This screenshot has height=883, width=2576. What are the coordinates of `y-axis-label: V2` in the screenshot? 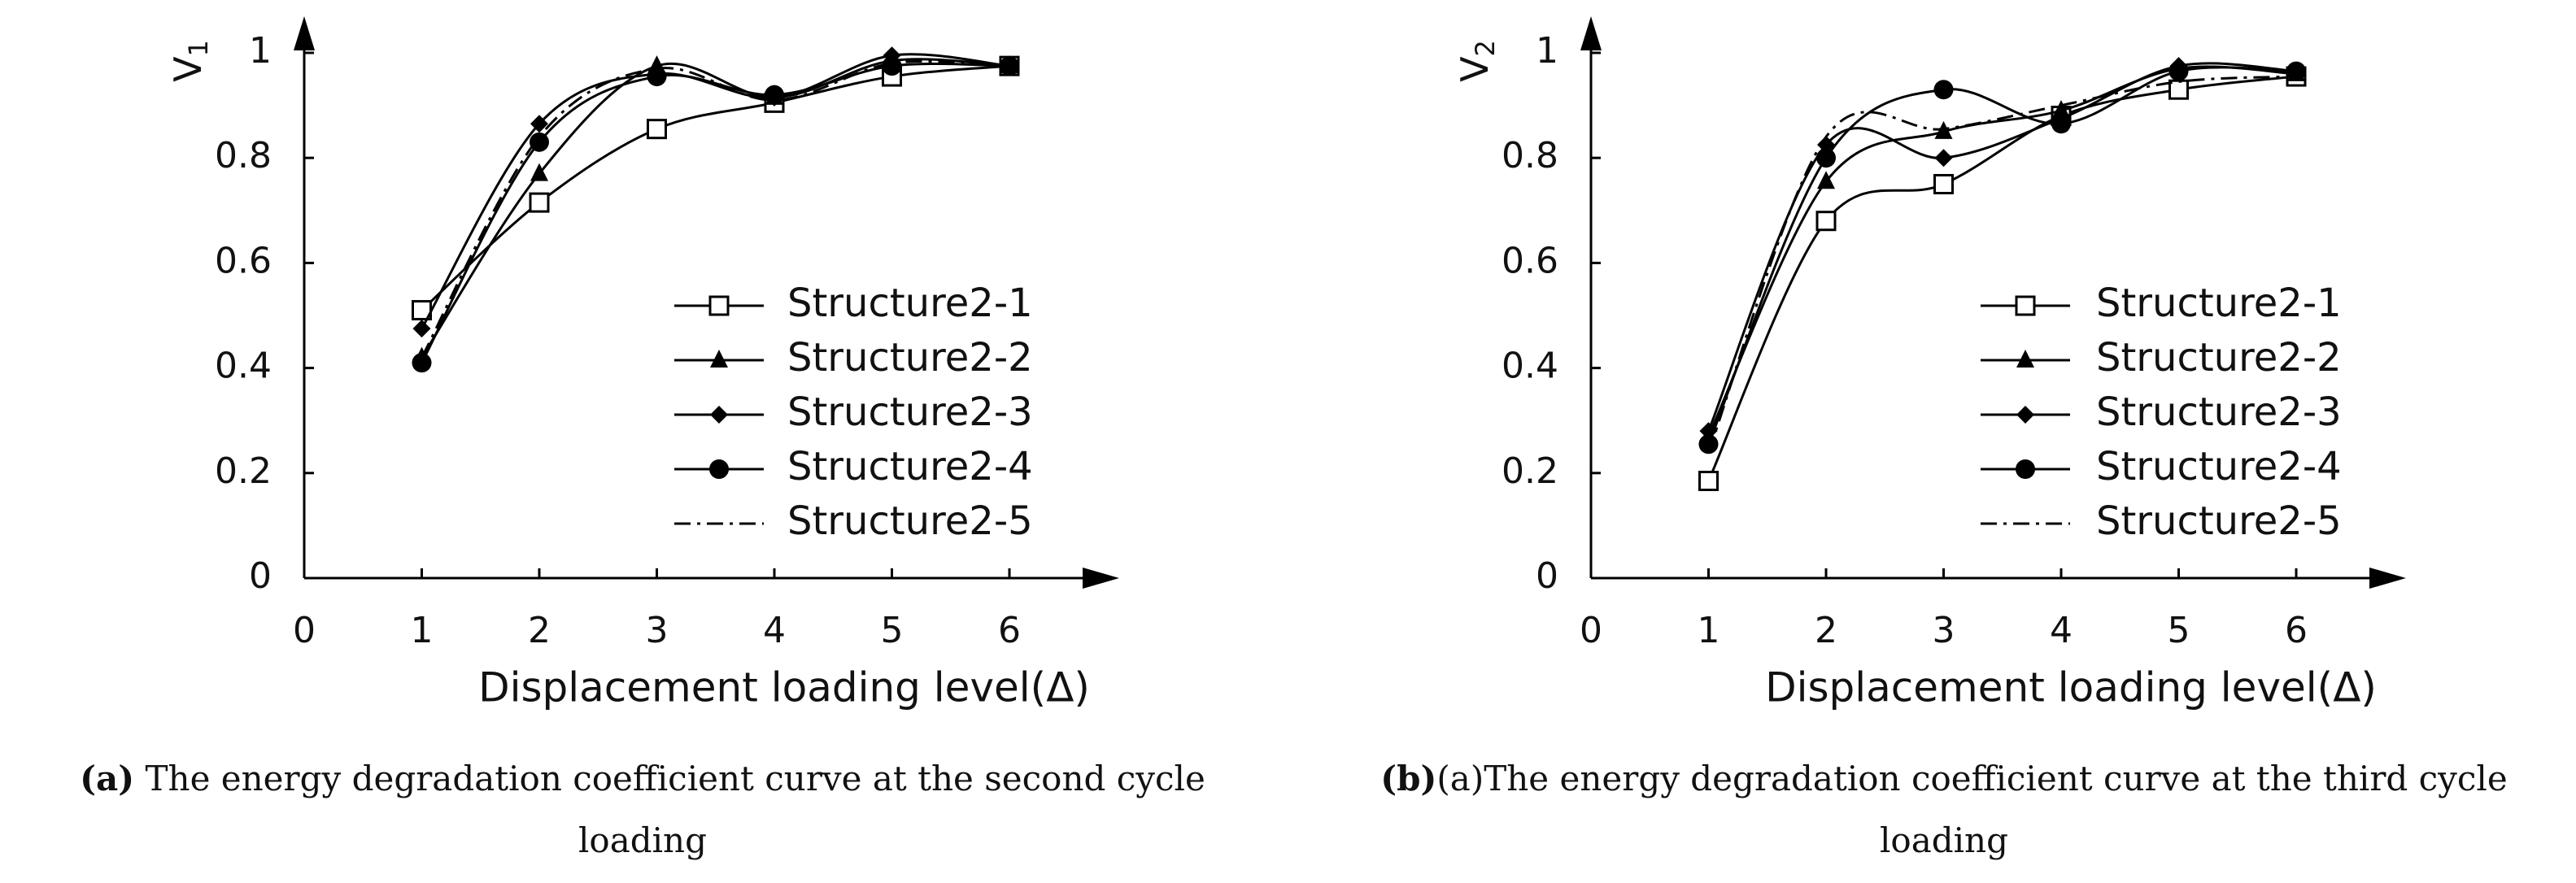 It's located at (1477, 61).